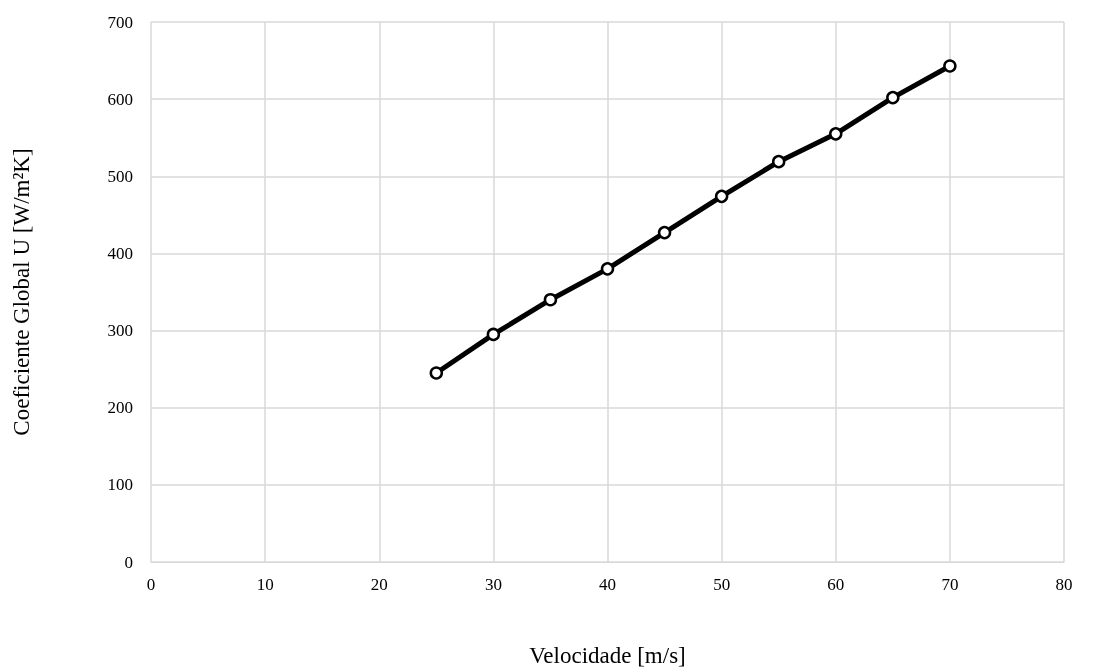 This screenshot has height=672, width=1101. Describe the element at coordinates (120, 22) in the screenshot. I see `y-tick-label: 700` at that location.